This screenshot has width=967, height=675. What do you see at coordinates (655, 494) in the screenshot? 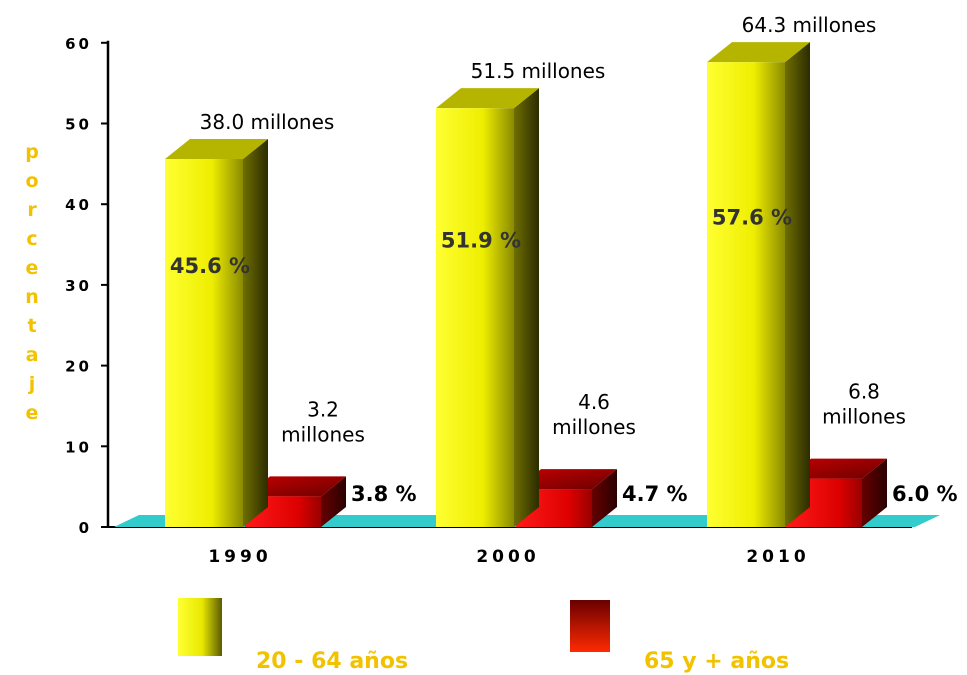
I see `bar-value-label: 4.7 %` at bounding box center [655, 494].